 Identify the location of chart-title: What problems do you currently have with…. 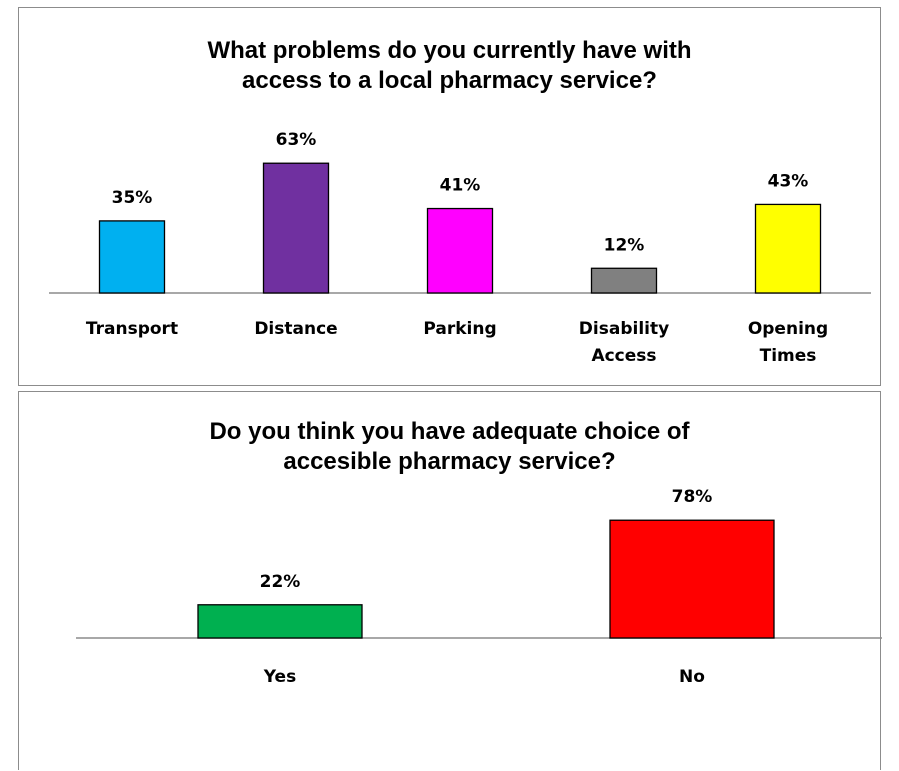
(449, 65).